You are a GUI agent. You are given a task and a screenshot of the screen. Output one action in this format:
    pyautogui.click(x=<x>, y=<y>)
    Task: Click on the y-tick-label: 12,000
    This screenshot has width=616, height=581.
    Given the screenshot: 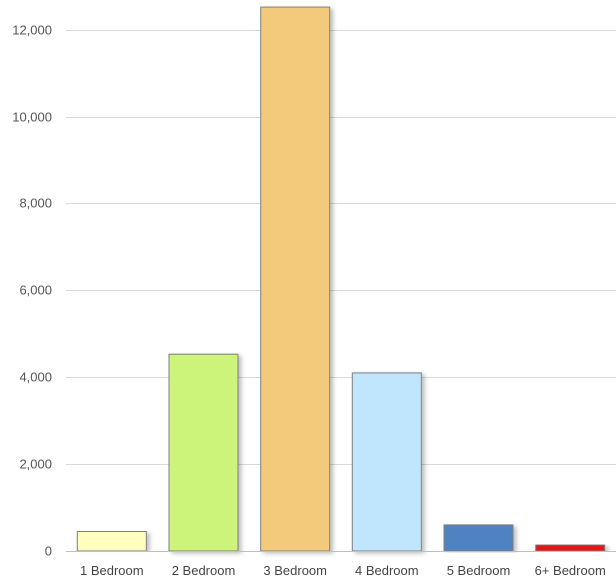 What is the action you would take?
    pyautogui.click(x=32, y=30)
    